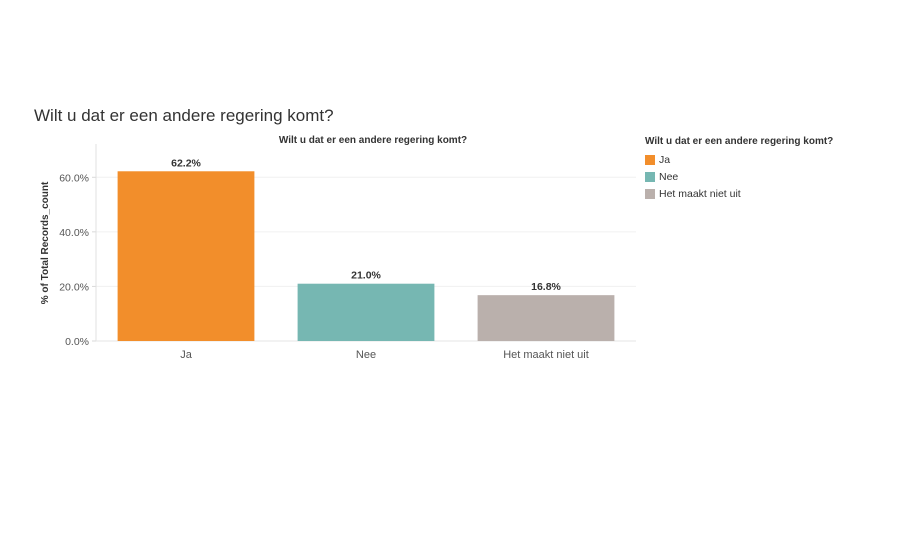 Image resolution: width=906 pixels, height=551 pixels. What do you see at coordinates (45, 242) in the screenshot?
I see `y-axis-label: % of Total Records_count` at bounding box center [45, 242].